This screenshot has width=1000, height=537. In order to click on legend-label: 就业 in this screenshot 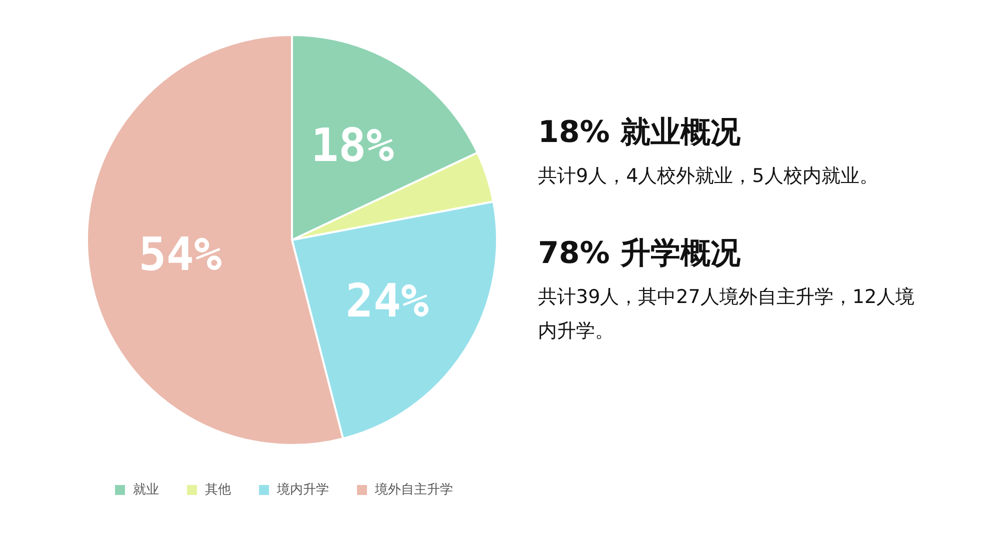, I will do `click(146, 490)`.